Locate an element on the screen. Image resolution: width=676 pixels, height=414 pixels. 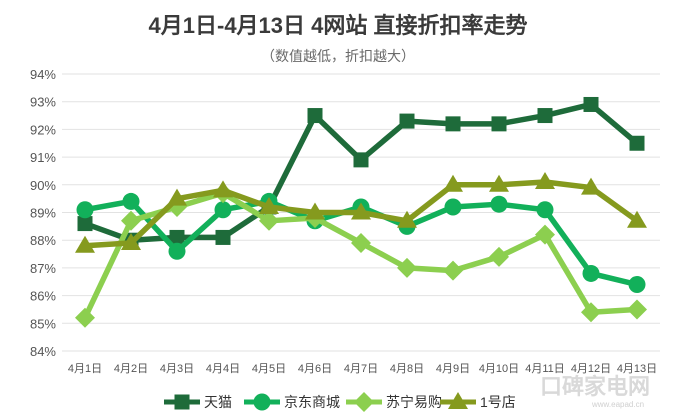
legend-item: 苏宁易购 is located at coordinates (394, 402).